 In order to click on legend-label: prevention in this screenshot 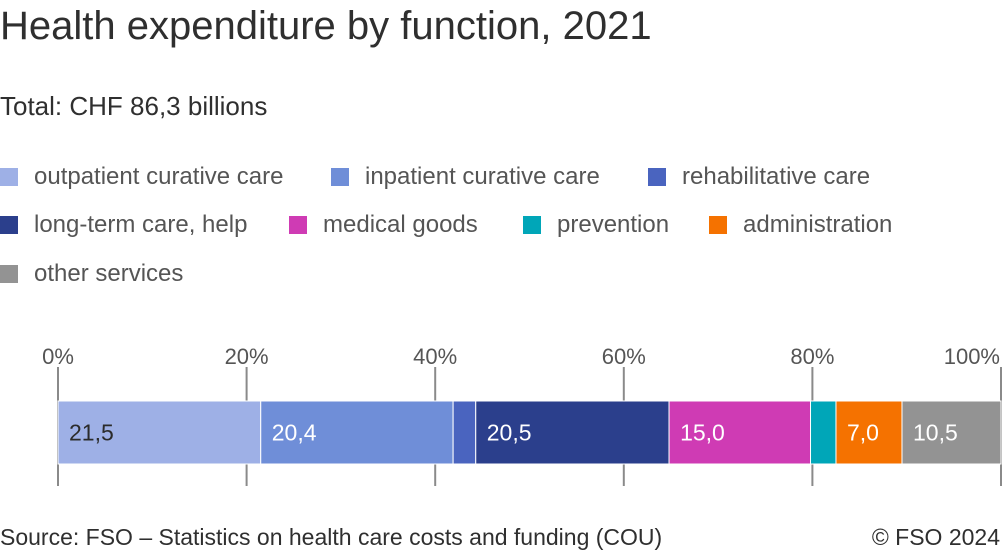, I will do `click(613, 224)`.